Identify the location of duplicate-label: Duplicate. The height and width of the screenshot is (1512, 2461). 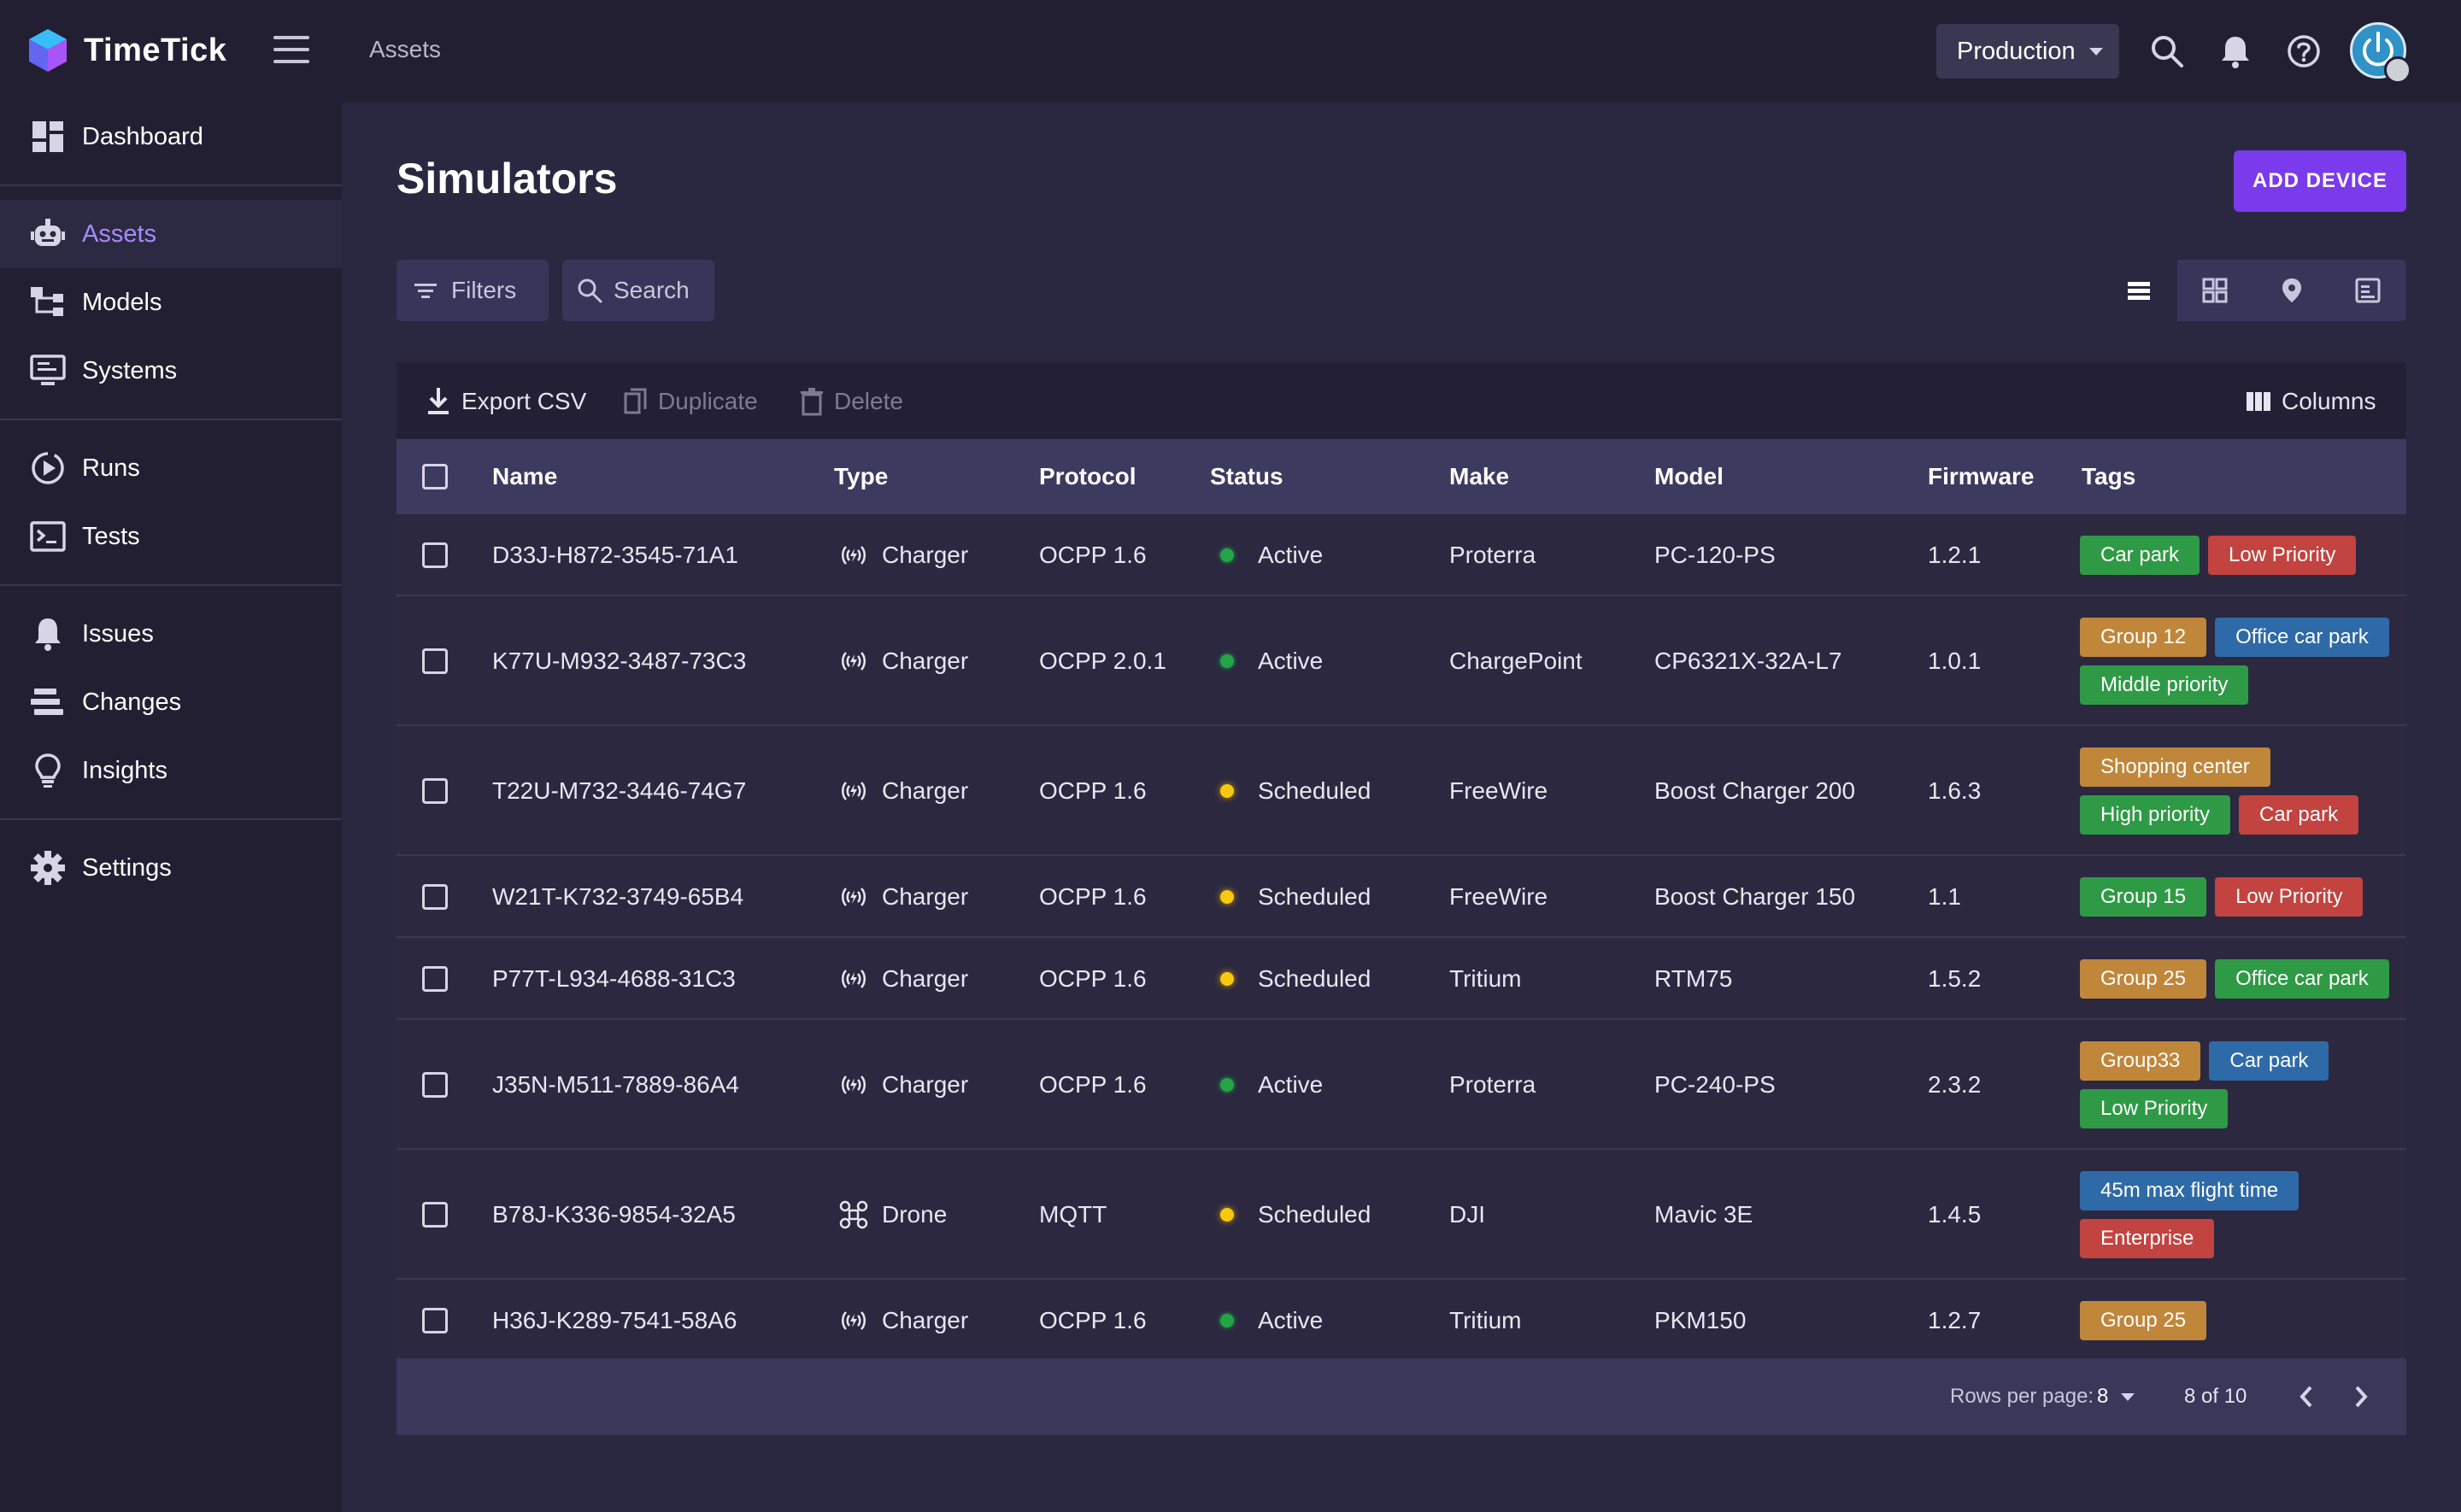
(708, 401).